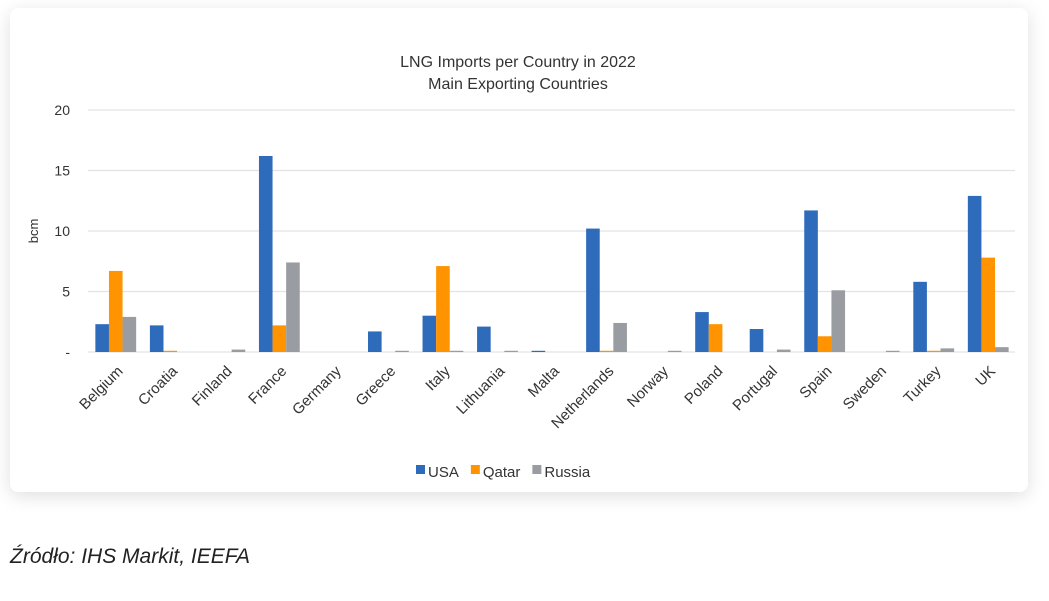 The image size is (1049, 601). What do you see at coordinates (811, 281) in the screenshot?
I see `bar-usa-spain` at bounding box center [811, 281].